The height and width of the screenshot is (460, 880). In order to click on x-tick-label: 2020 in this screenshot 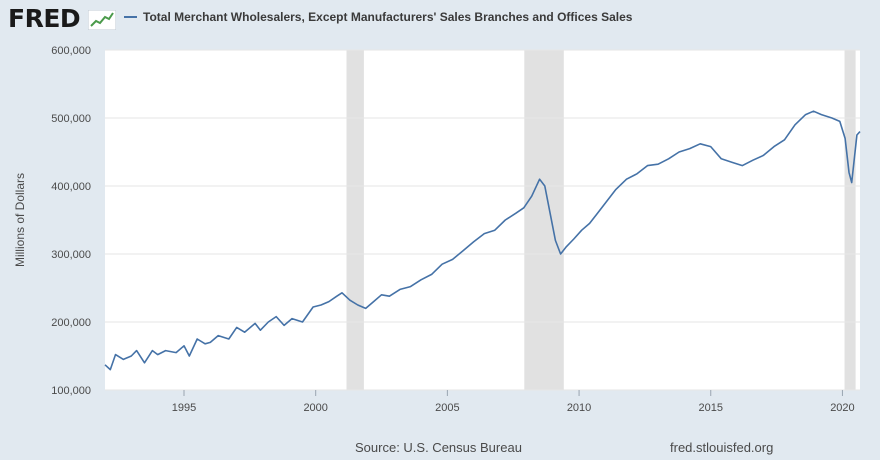, I will do `click(842, 408)`.